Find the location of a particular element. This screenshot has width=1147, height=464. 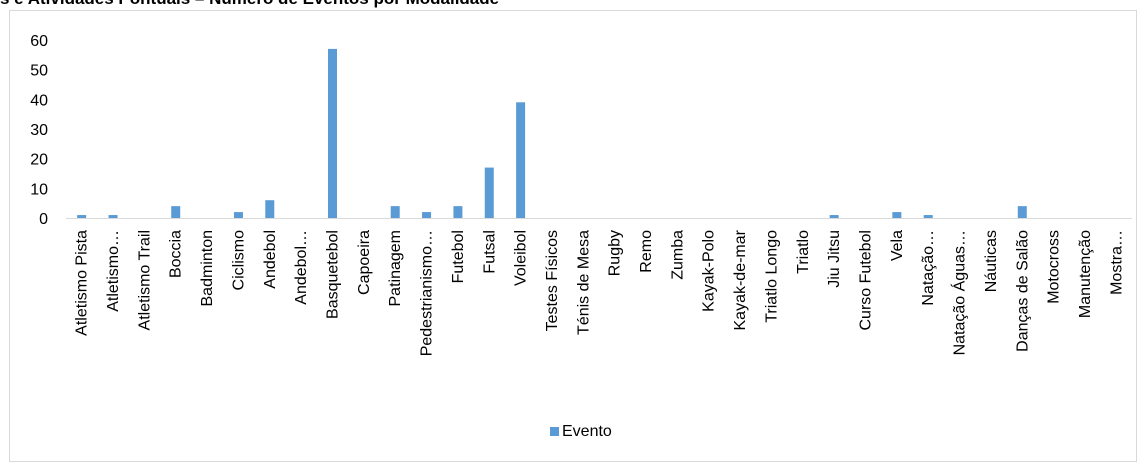

x-tick-label: Testes Físicos is located at coordinates (552, 280).